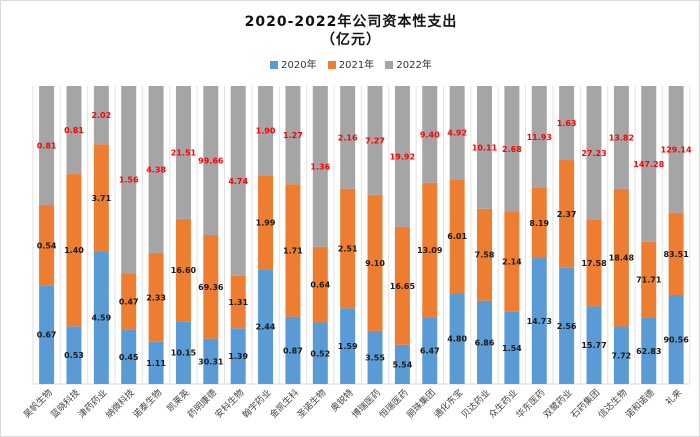  What do you see at coordinates (101, 198) in the screenshot?
I see `data-label: 3.71` at bounding box center [101, 198].